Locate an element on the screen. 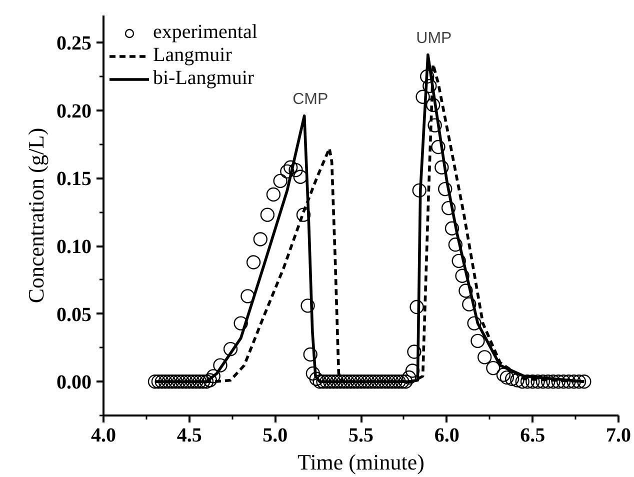 The width and height of the screenshot is (634, 477). x-tick-label: 6.5 is located at coordinates (533, 435).